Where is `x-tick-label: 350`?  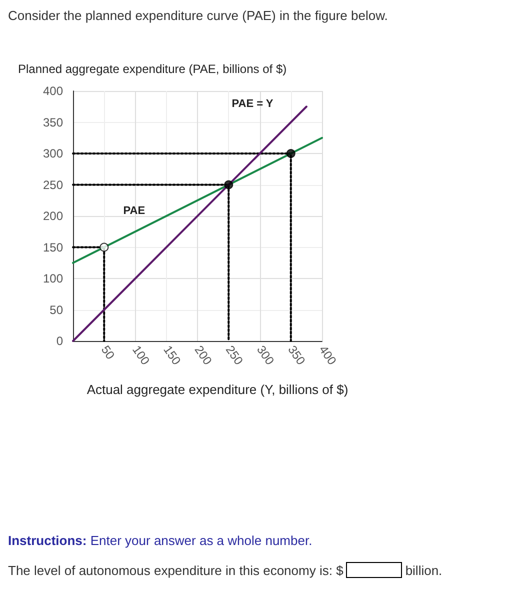 x-tick-label: 350 is located at coordinates (296, 355).